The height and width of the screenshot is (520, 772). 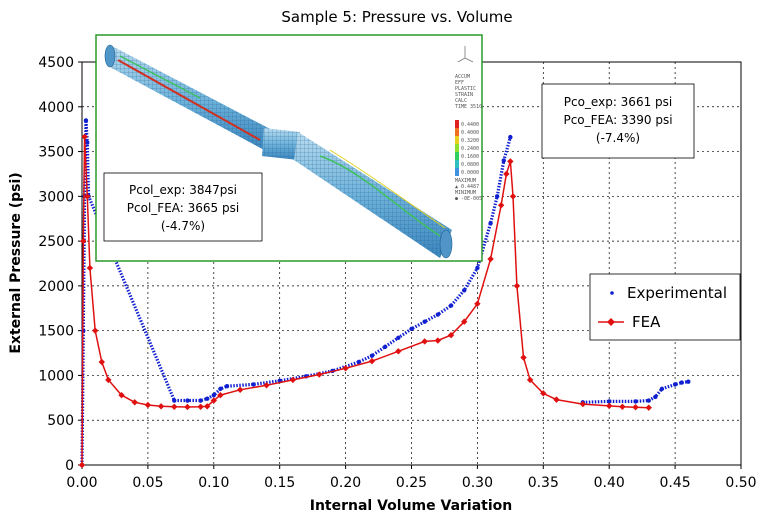 I want to click on inset-scale-value: 0.1600, so click(x=470, y=157).